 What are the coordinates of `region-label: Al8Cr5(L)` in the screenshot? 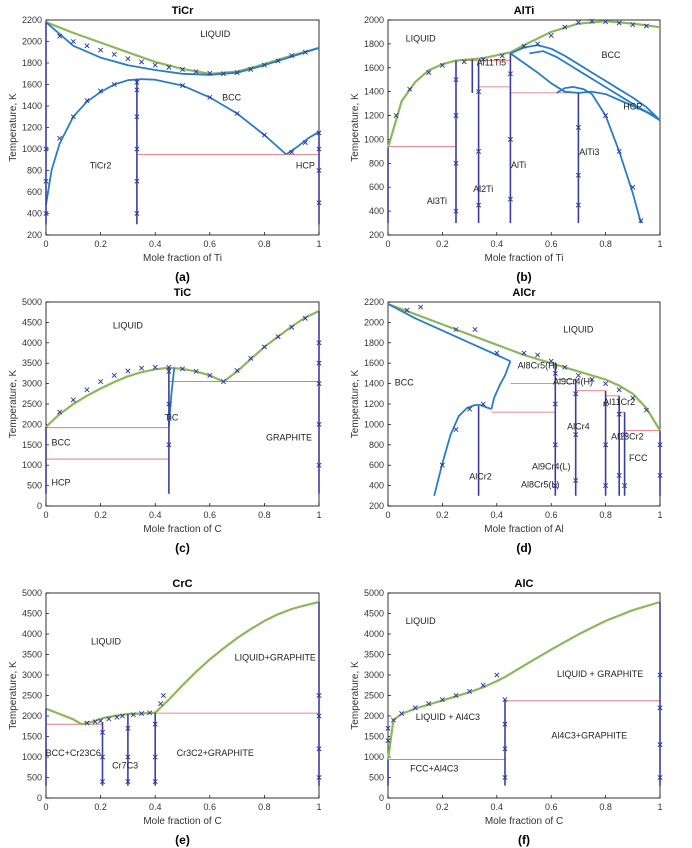 It's located at (540, 485).